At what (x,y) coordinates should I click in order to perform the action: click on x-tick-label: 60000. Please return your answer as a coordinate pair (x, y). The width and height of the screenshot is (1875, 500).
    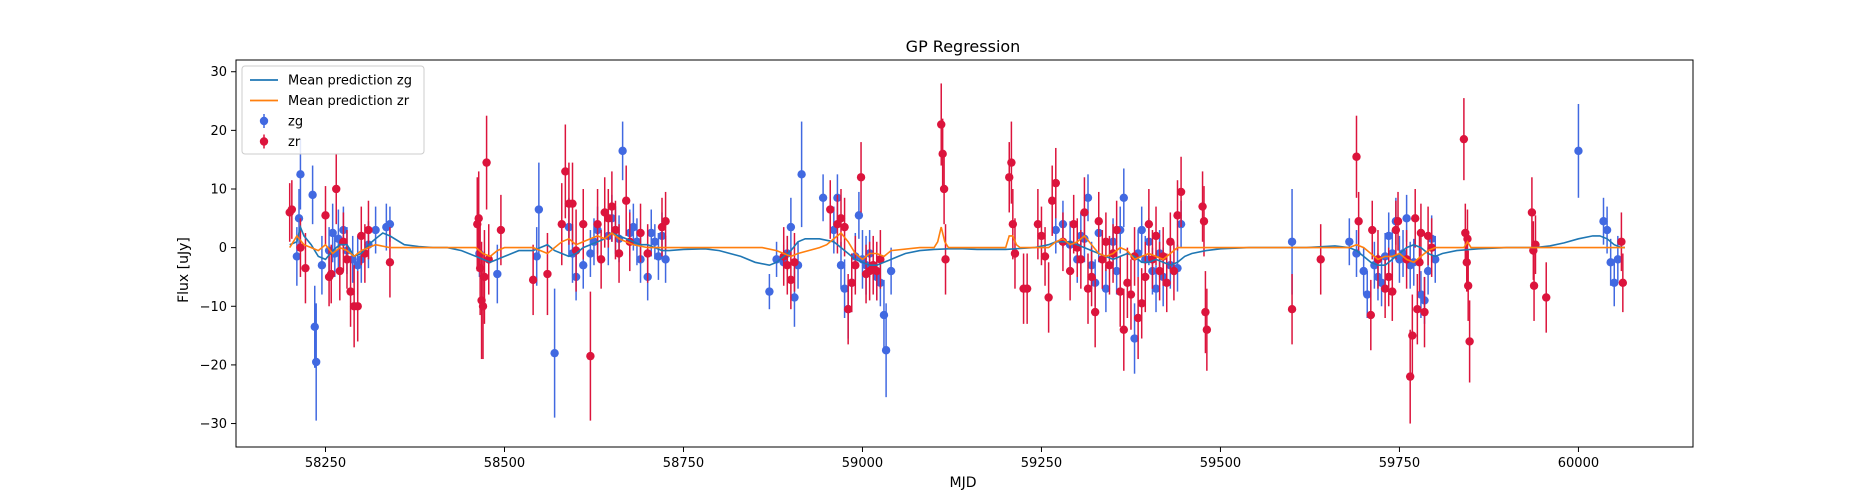
    Looking at the image, I should click on (1578, 463).